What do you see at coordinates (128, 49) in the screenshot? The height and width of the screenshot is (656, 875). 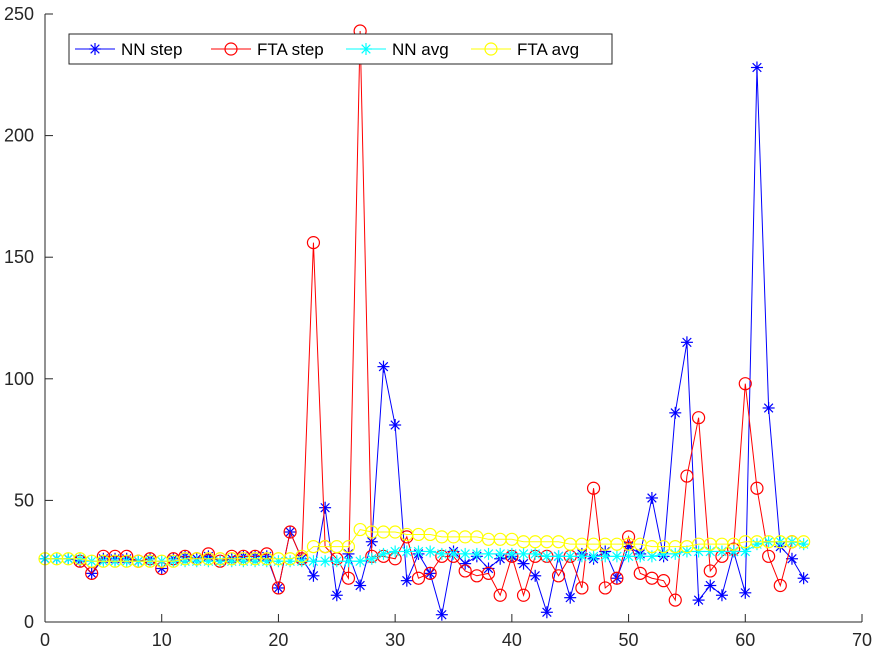 I see `legend-item: NN step` at bounding box center [128, 49].